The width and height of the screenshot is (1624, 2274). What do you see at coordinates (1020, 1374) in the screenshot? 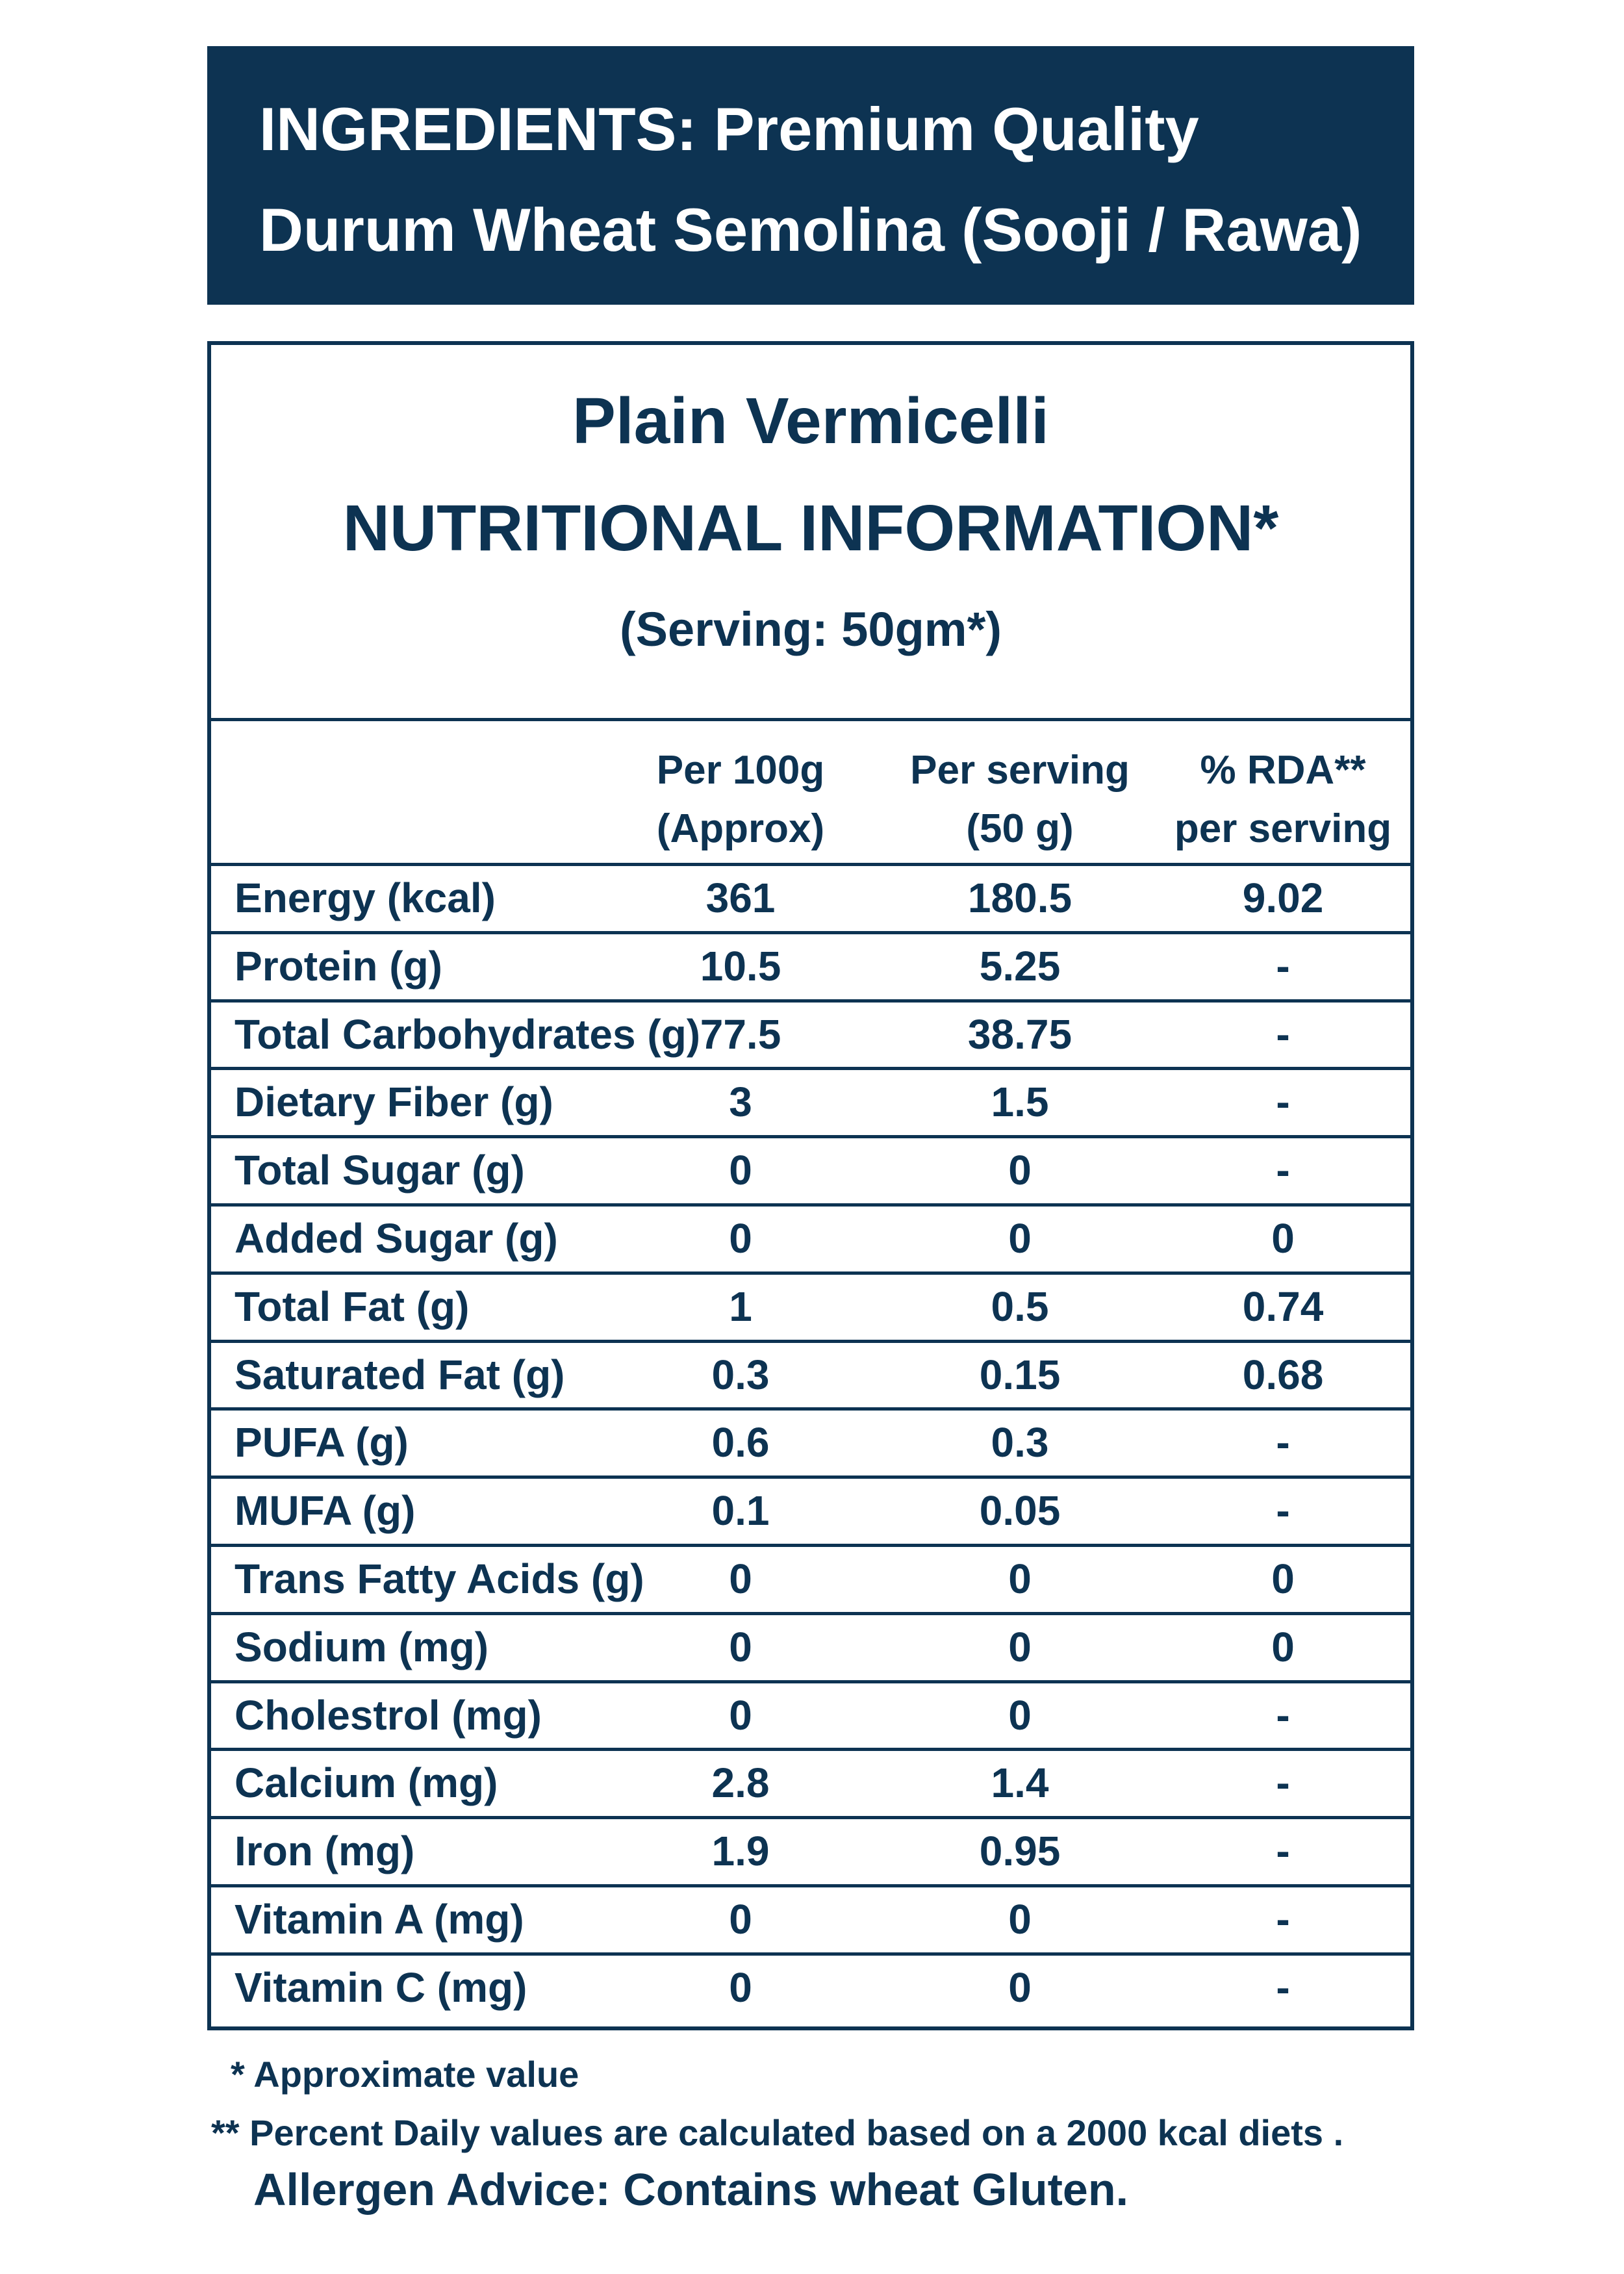
I see `value-per-serving: 0.15` at bounding box center [1020, 1374].